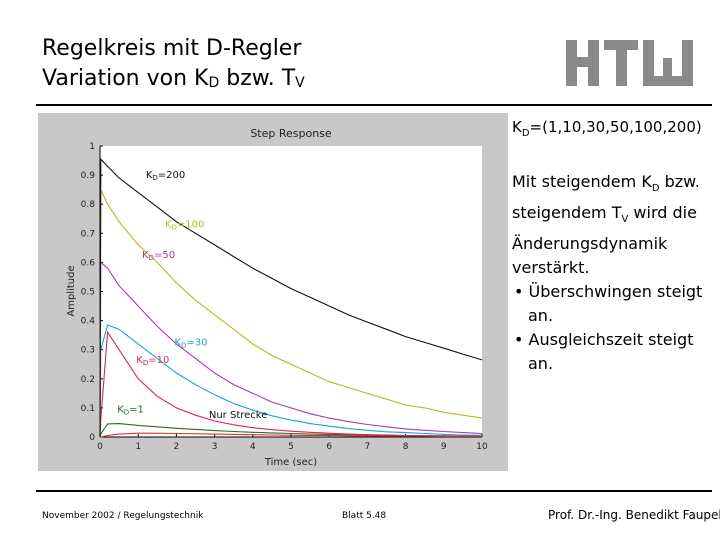 The width and height of the screenshot is (720, 540). I want to click on y-axis-label: Amplitude, so click(71, 290).